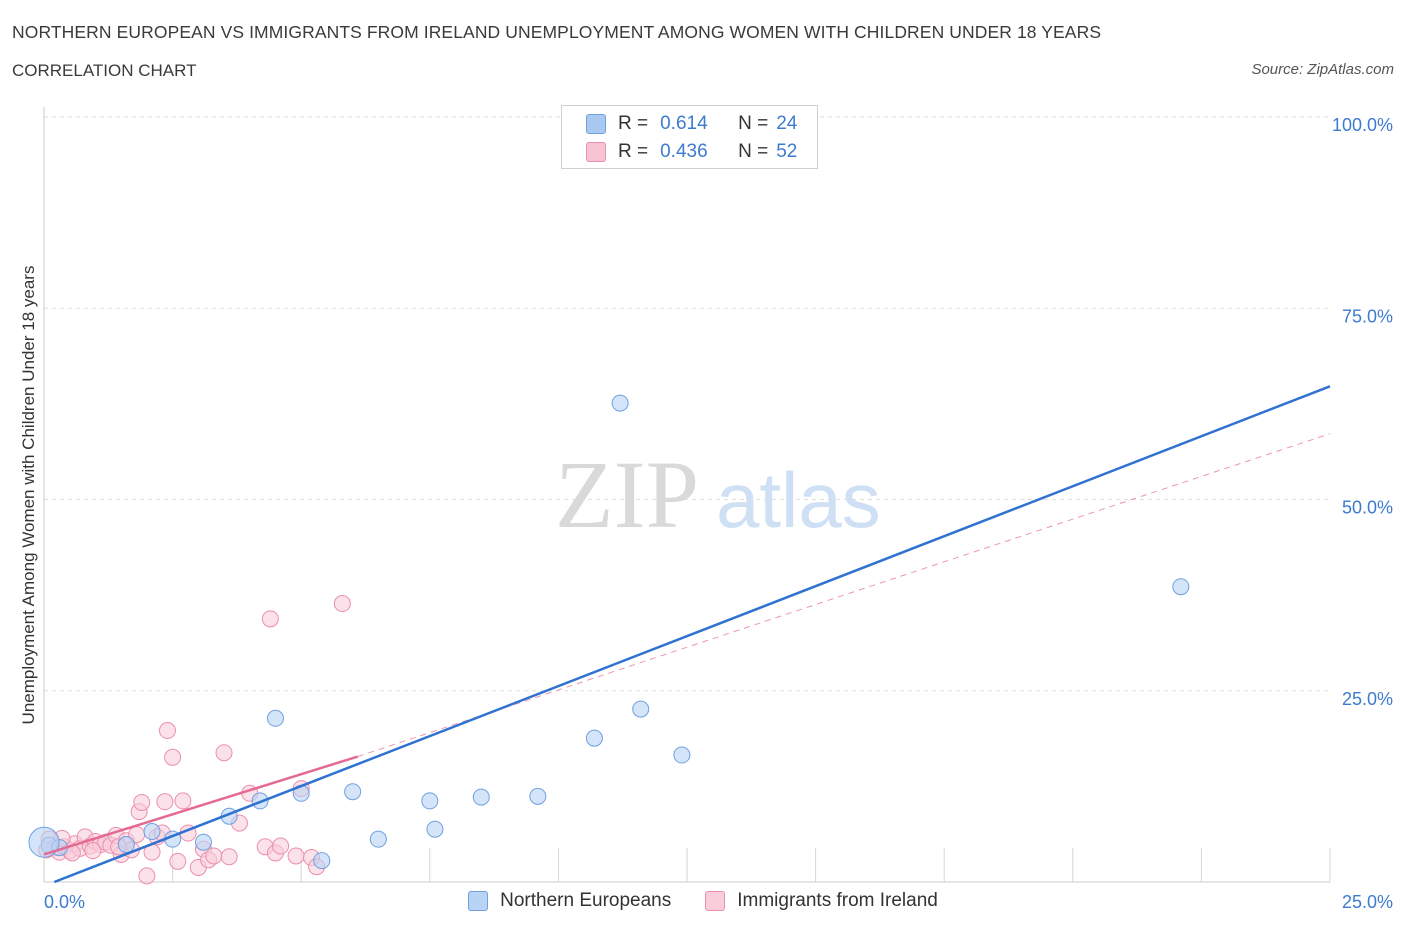 The image size is (1406, 930). I want to click on watermark-atlas: atlas, so click(798, 500).